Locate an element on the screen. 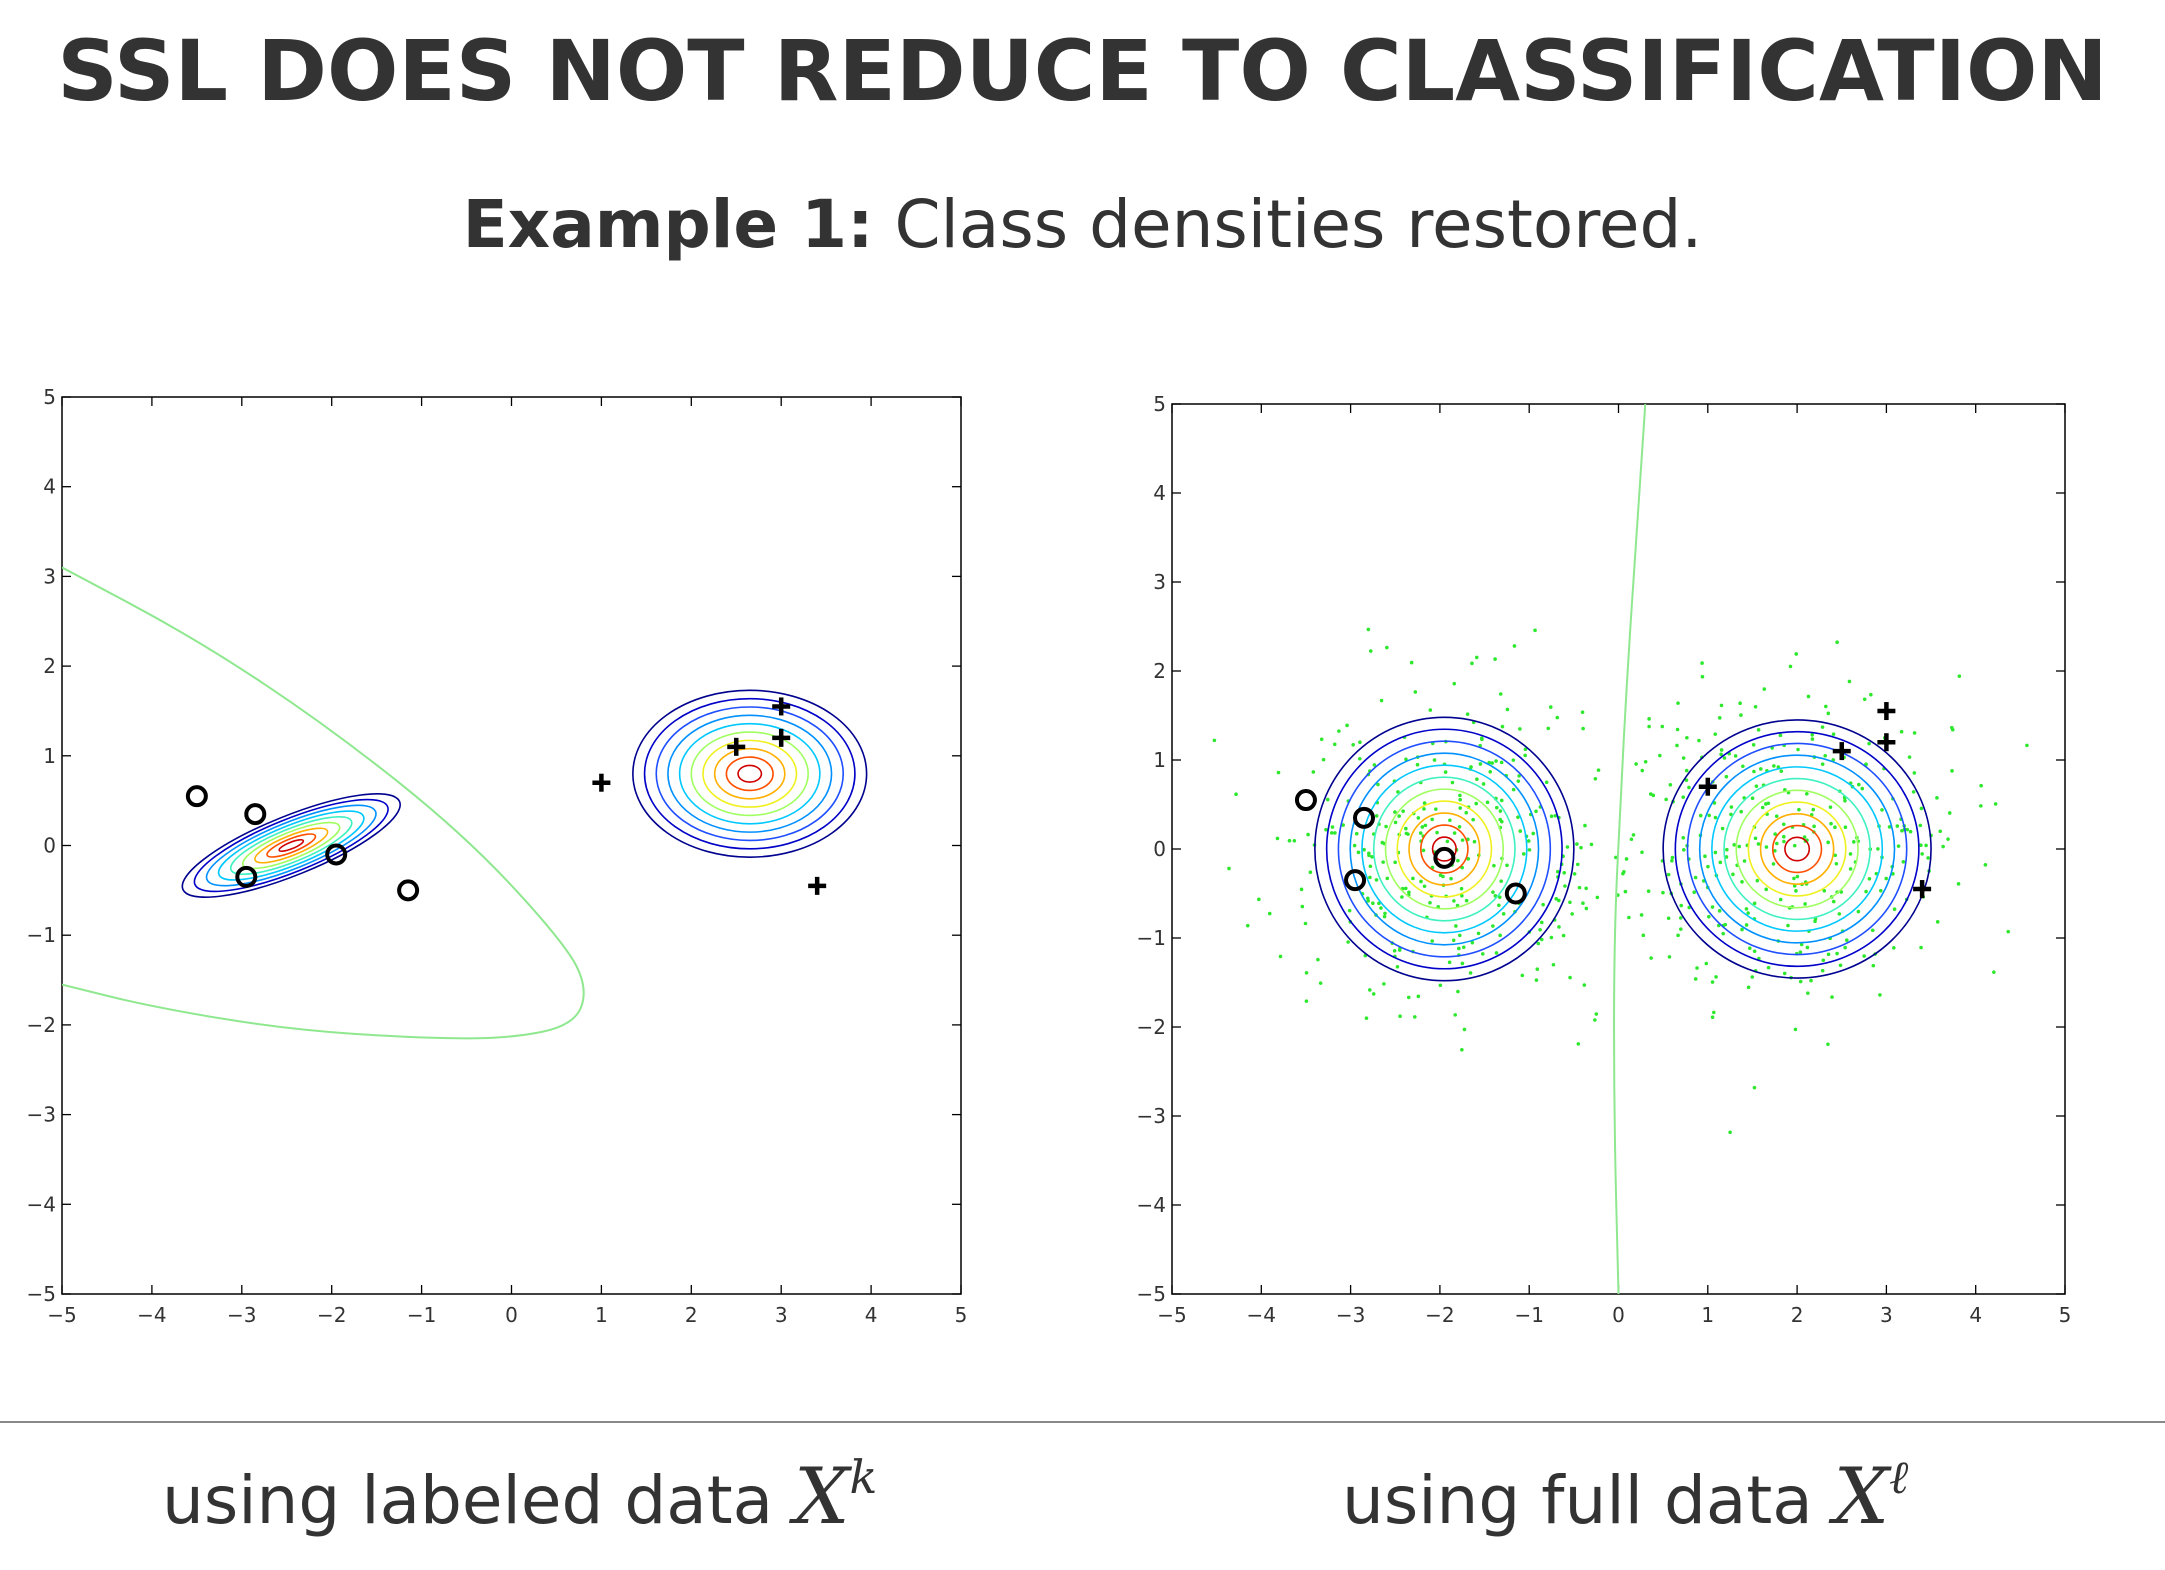 Image resolution: width=2165 pixels, height=1570 pixels. x-tick-label: 4 is located at coordinates (1975, 1315).